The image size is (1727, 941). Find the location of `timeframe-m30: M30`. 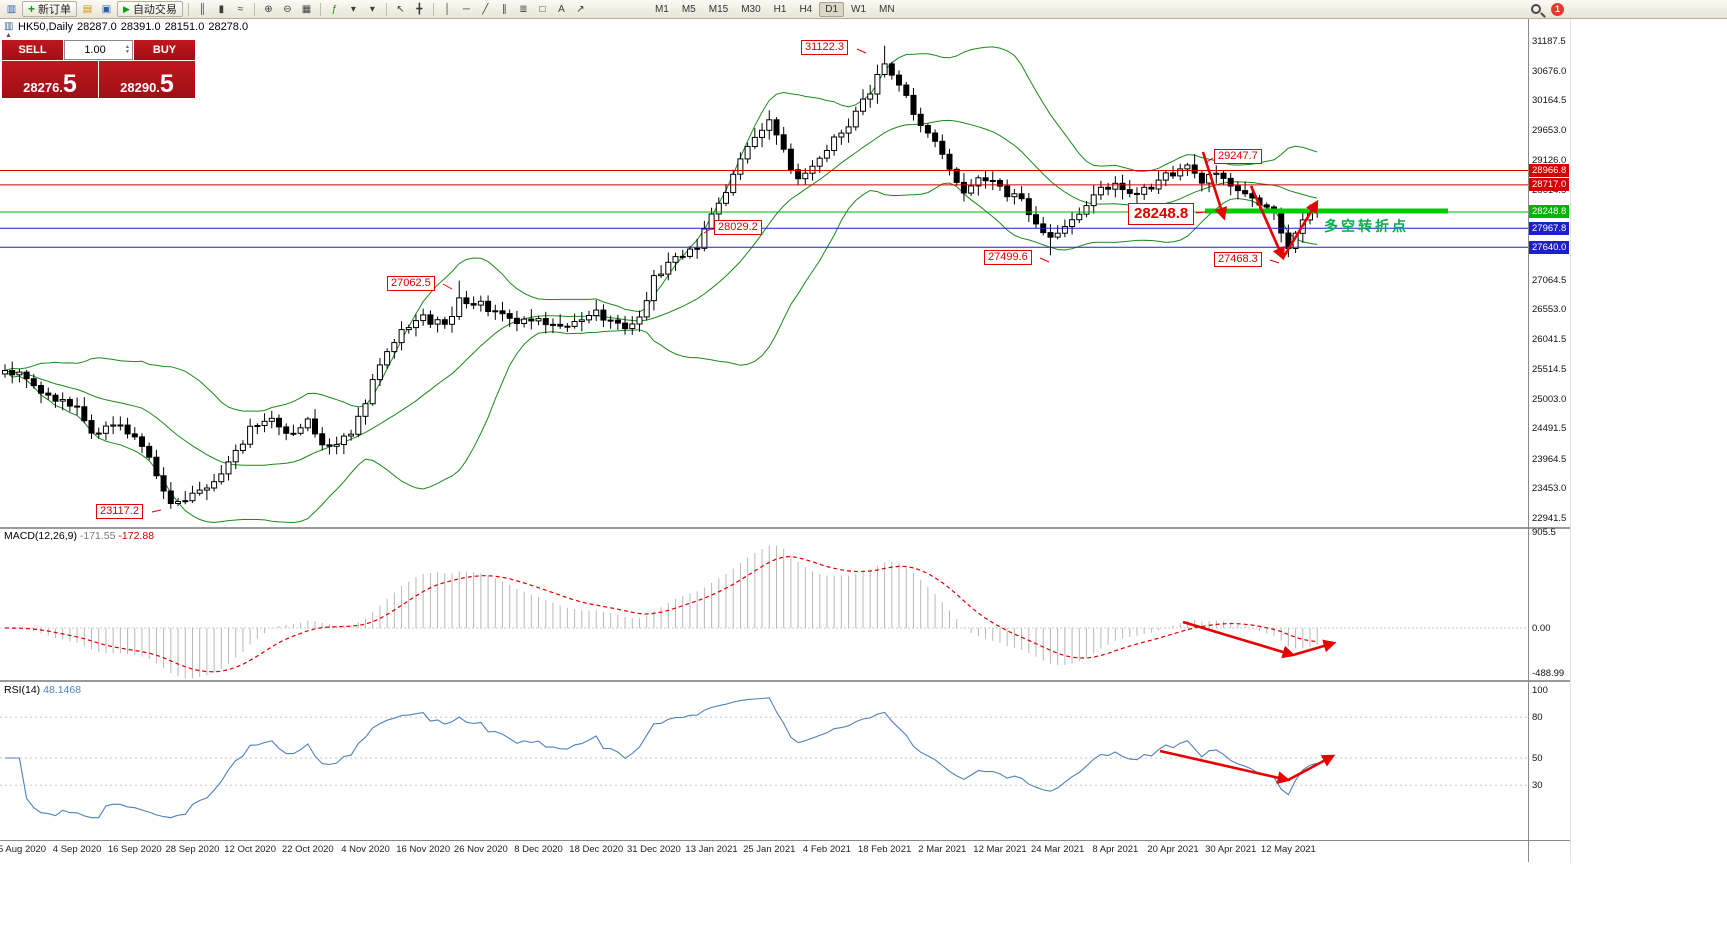

timeframe-m30: M30 is located at coordinates (750, 9).